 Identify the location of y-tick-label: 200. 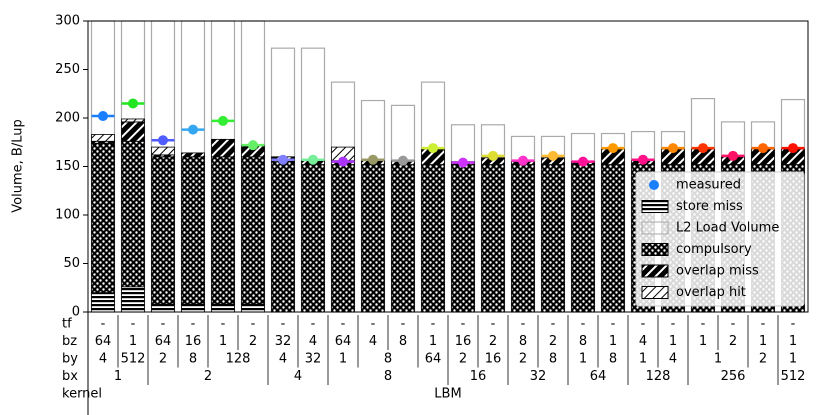
(67, 118).